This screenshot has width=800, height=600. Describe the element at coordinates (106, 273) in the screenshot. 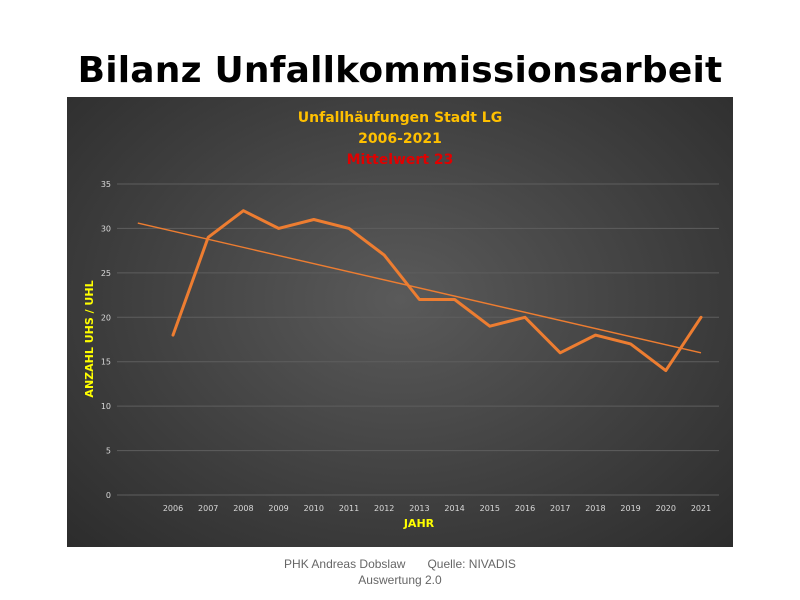

I see `y-tick-label: 25` at that location.